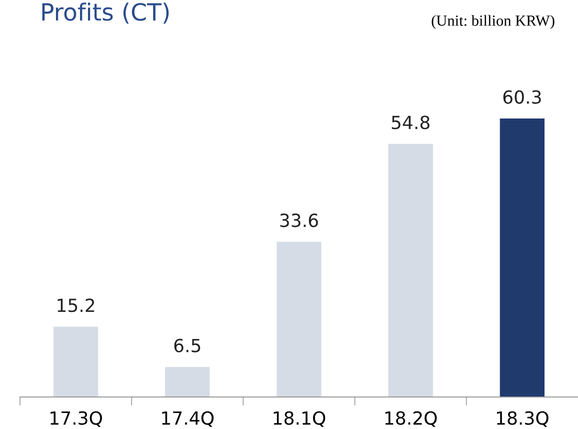  What do you see at coordinates (105, 13) in the screenshot?
I see `chart-title: Profits (CT)` at bounding box center [105, 13].